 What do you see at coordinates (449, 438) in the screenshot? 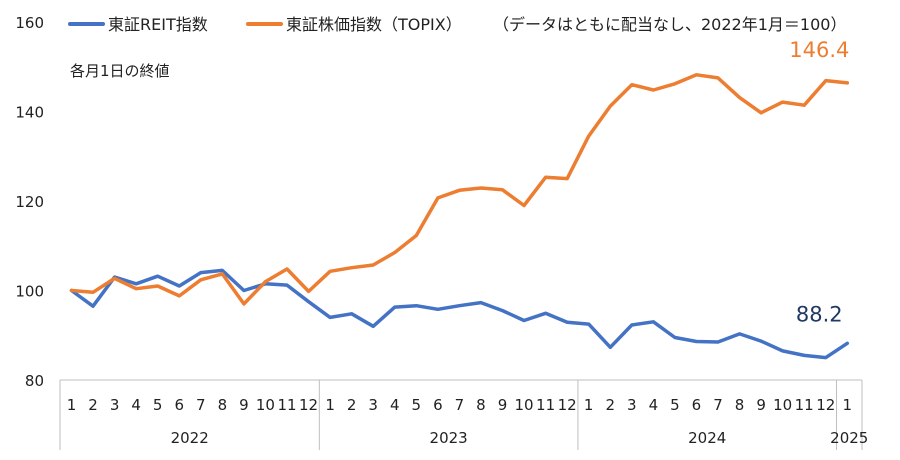
I see `year-label: 2023` at bounding box center [449, 438].